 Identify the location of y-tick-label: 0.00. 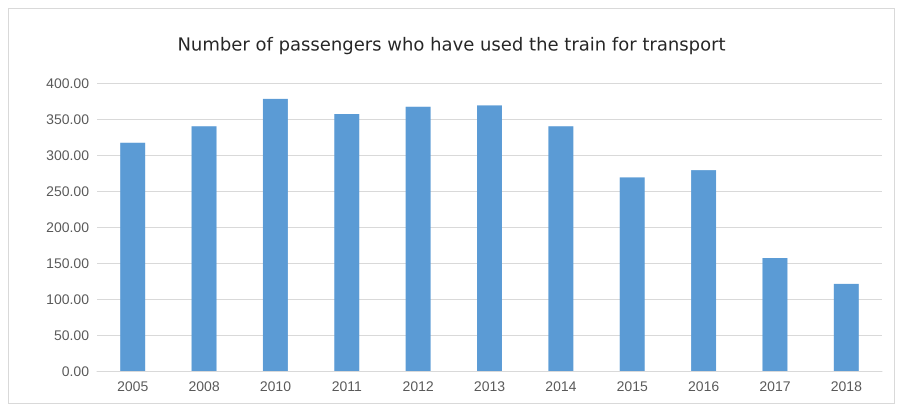
(76, 371).